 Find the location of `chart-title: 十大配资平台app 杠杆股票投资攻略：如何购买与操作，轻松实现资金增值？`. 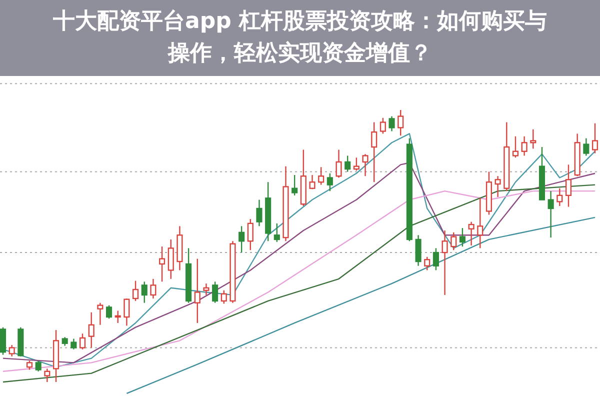

chart-title: 十大配资平台app 杠杆股票投资攻略：如何购买与操作，轻松实现资金增值？ is located at coordinates (300, 38).